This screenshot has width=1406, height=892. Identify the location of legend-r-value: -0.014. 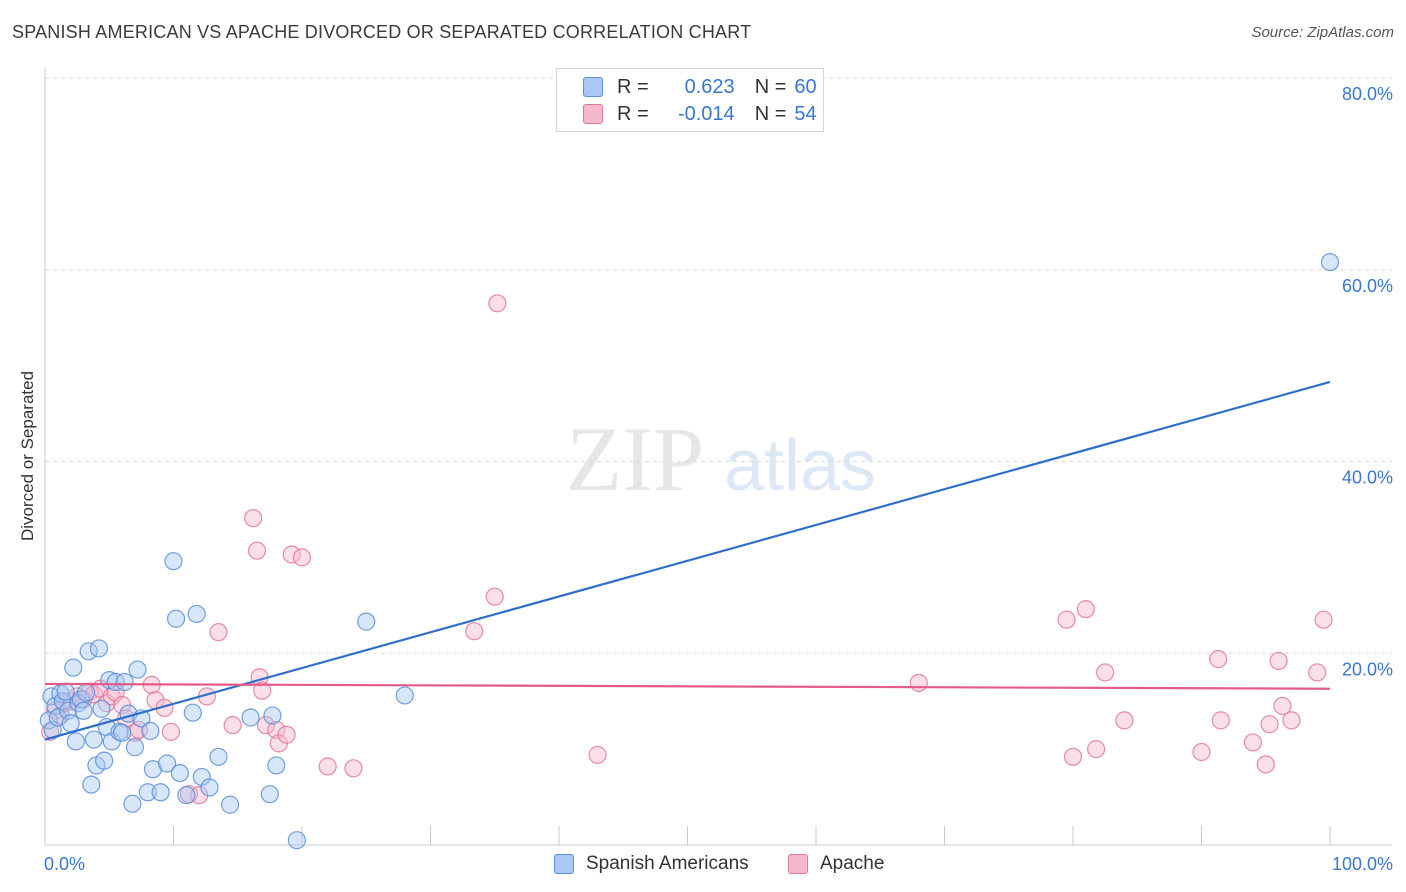
(706, 113).